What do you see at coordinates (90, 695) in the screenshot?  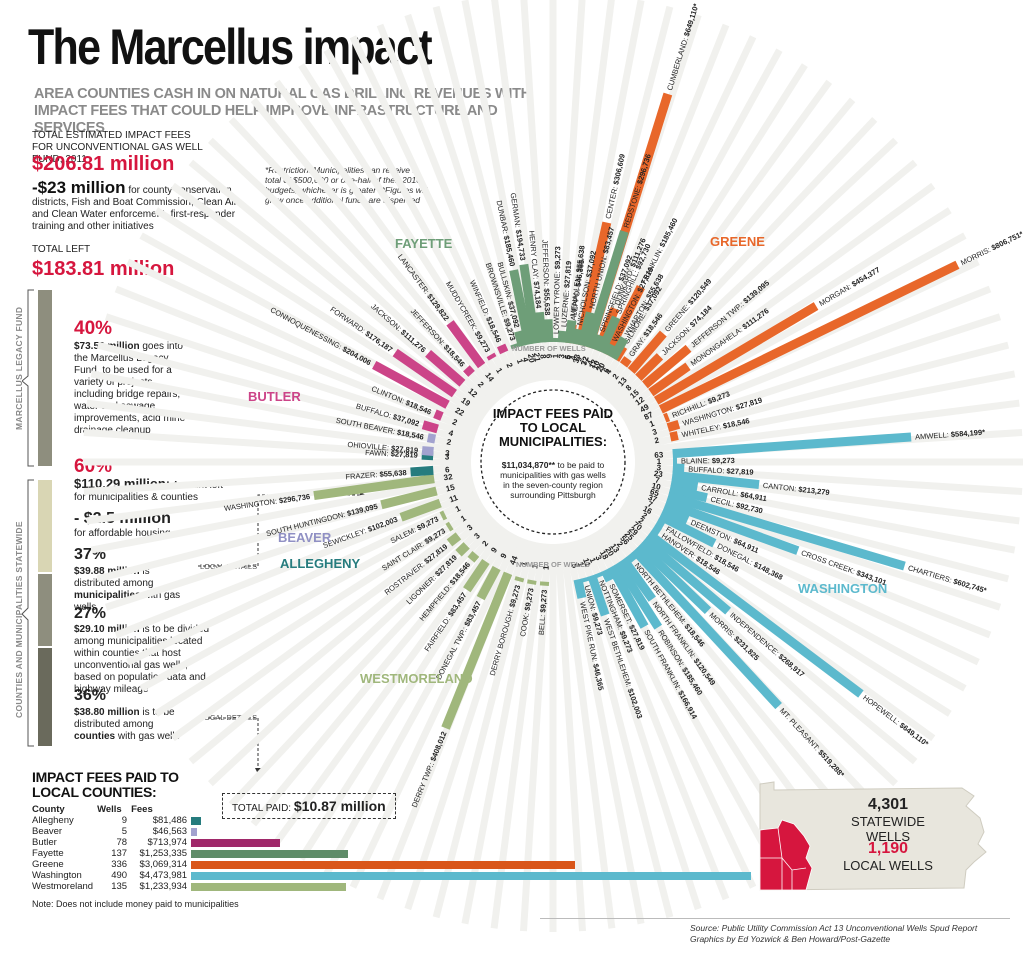 I see `pct-36: 36%` at bounding box center [90, 695].